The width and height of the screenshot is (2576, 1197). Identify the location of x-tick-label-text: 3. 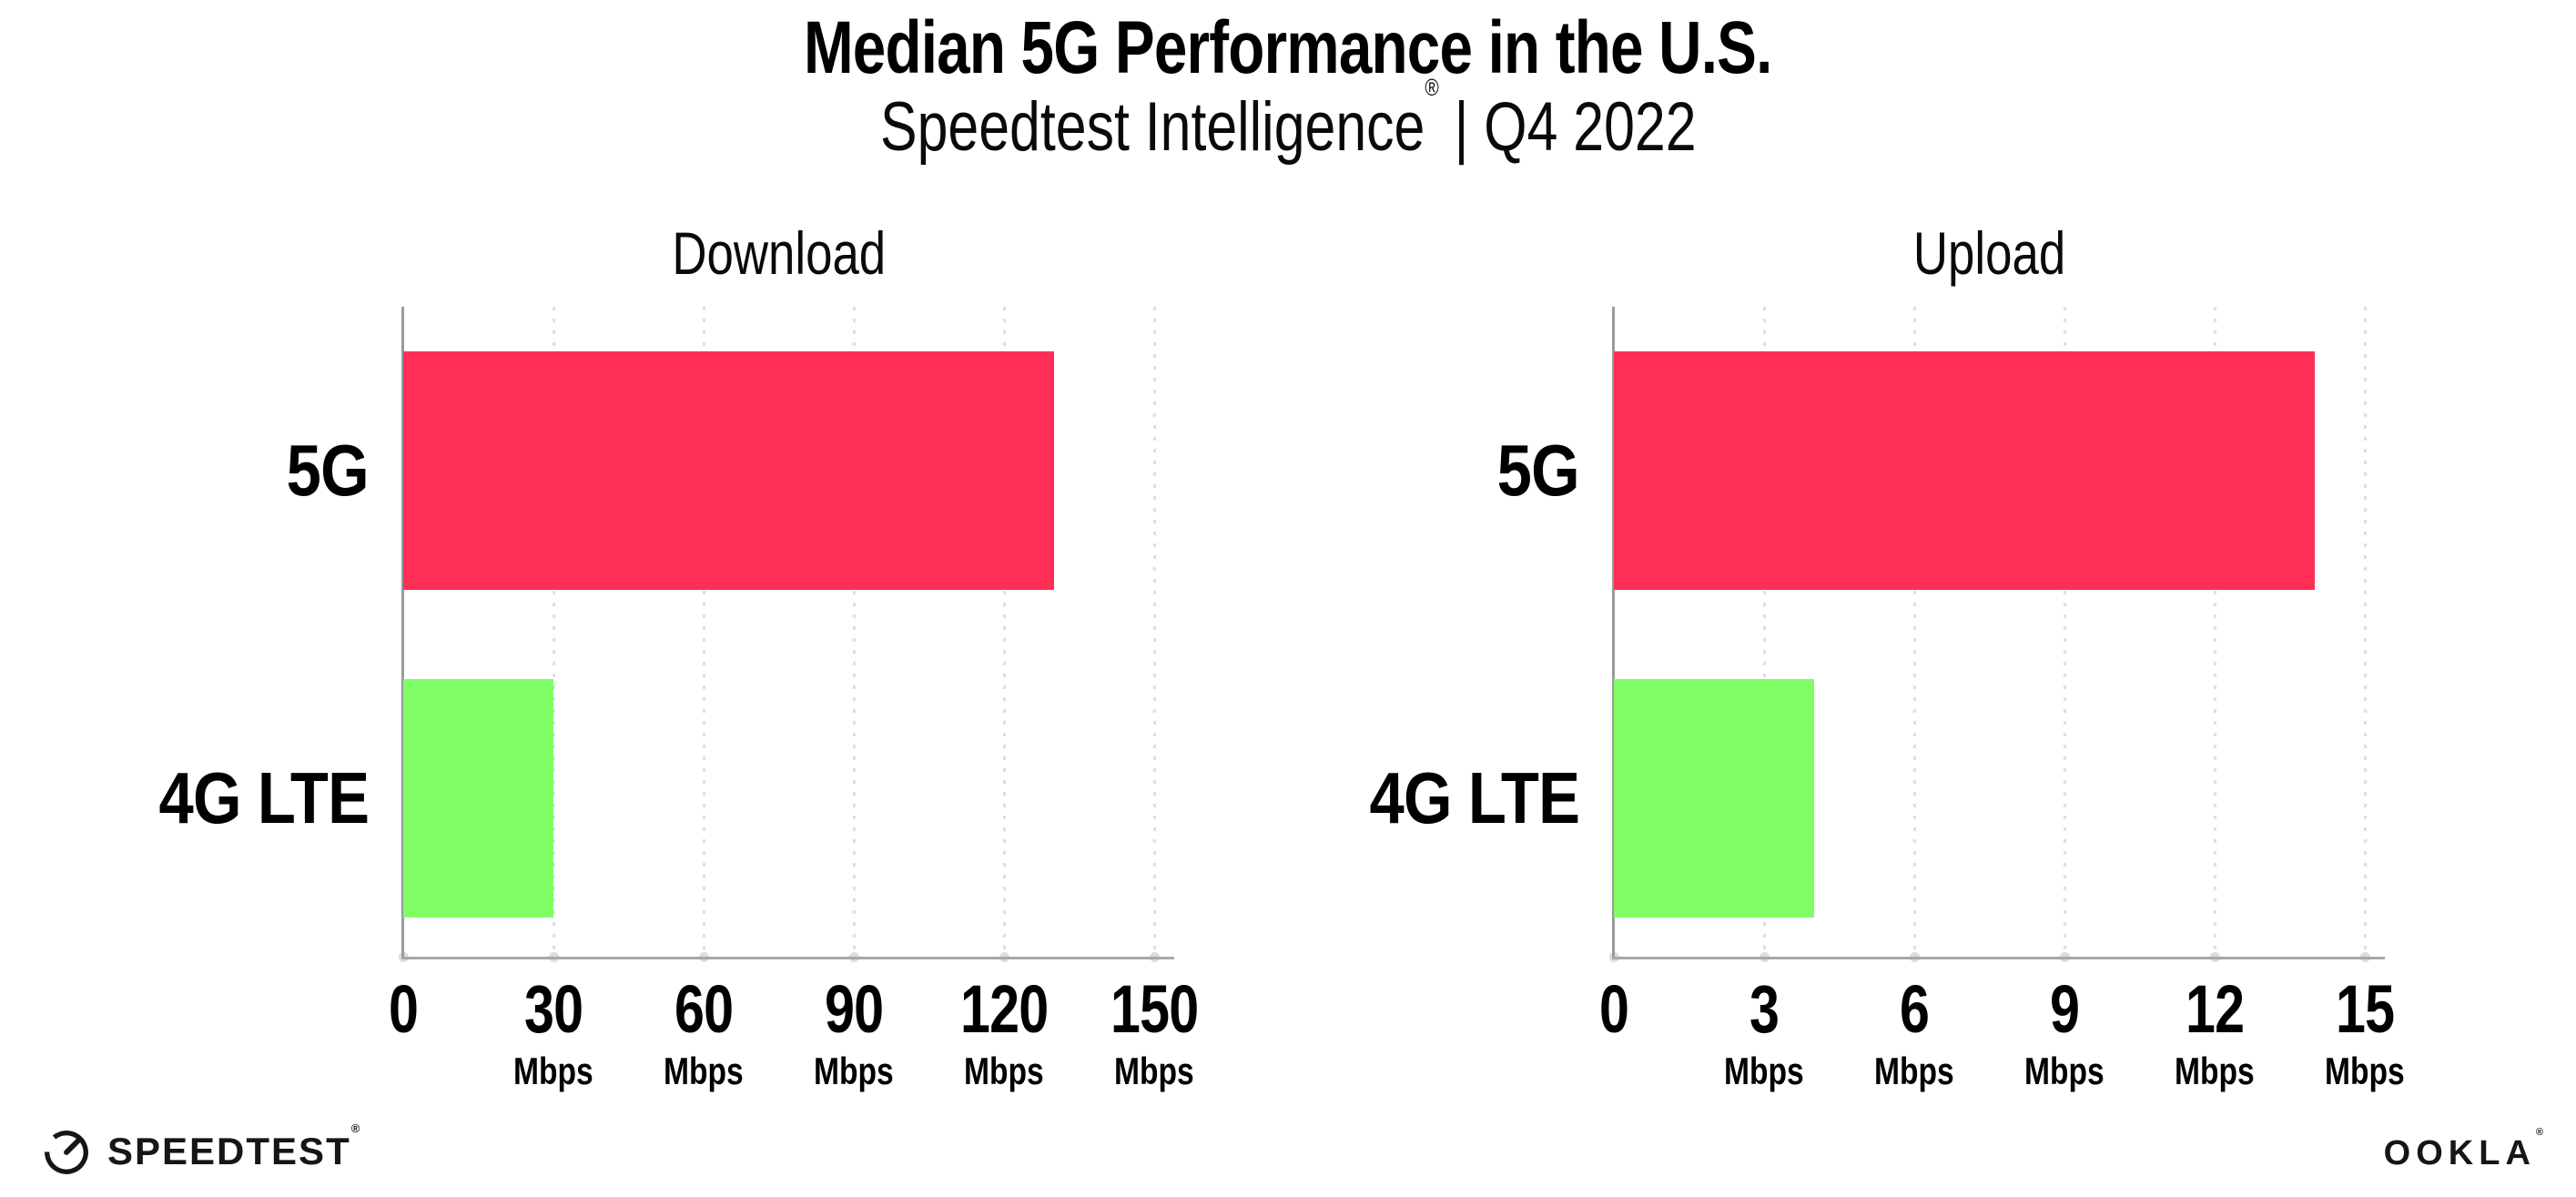
(1764, 1009).